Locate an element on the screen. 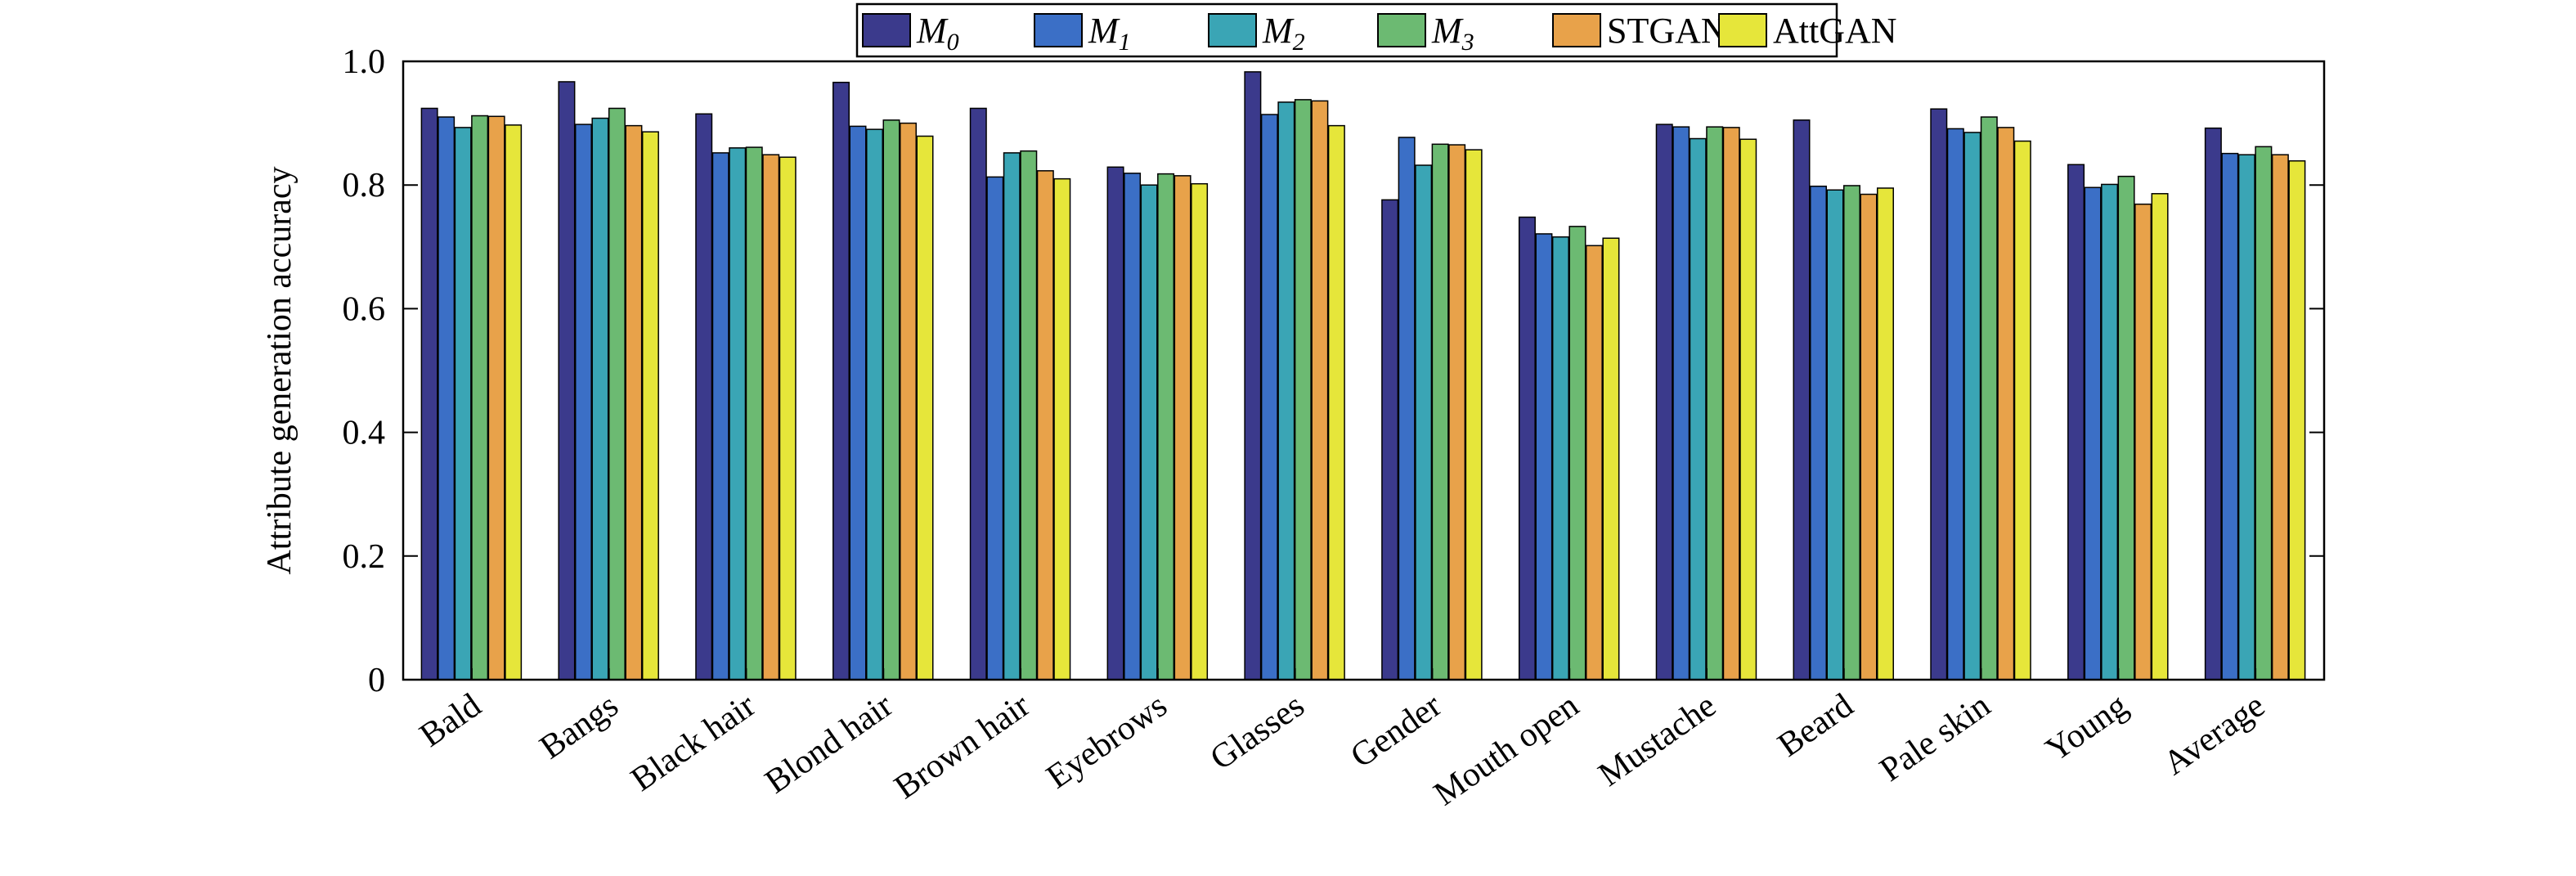  bar-M2-blond-hair is located at coordinates (874, 404).